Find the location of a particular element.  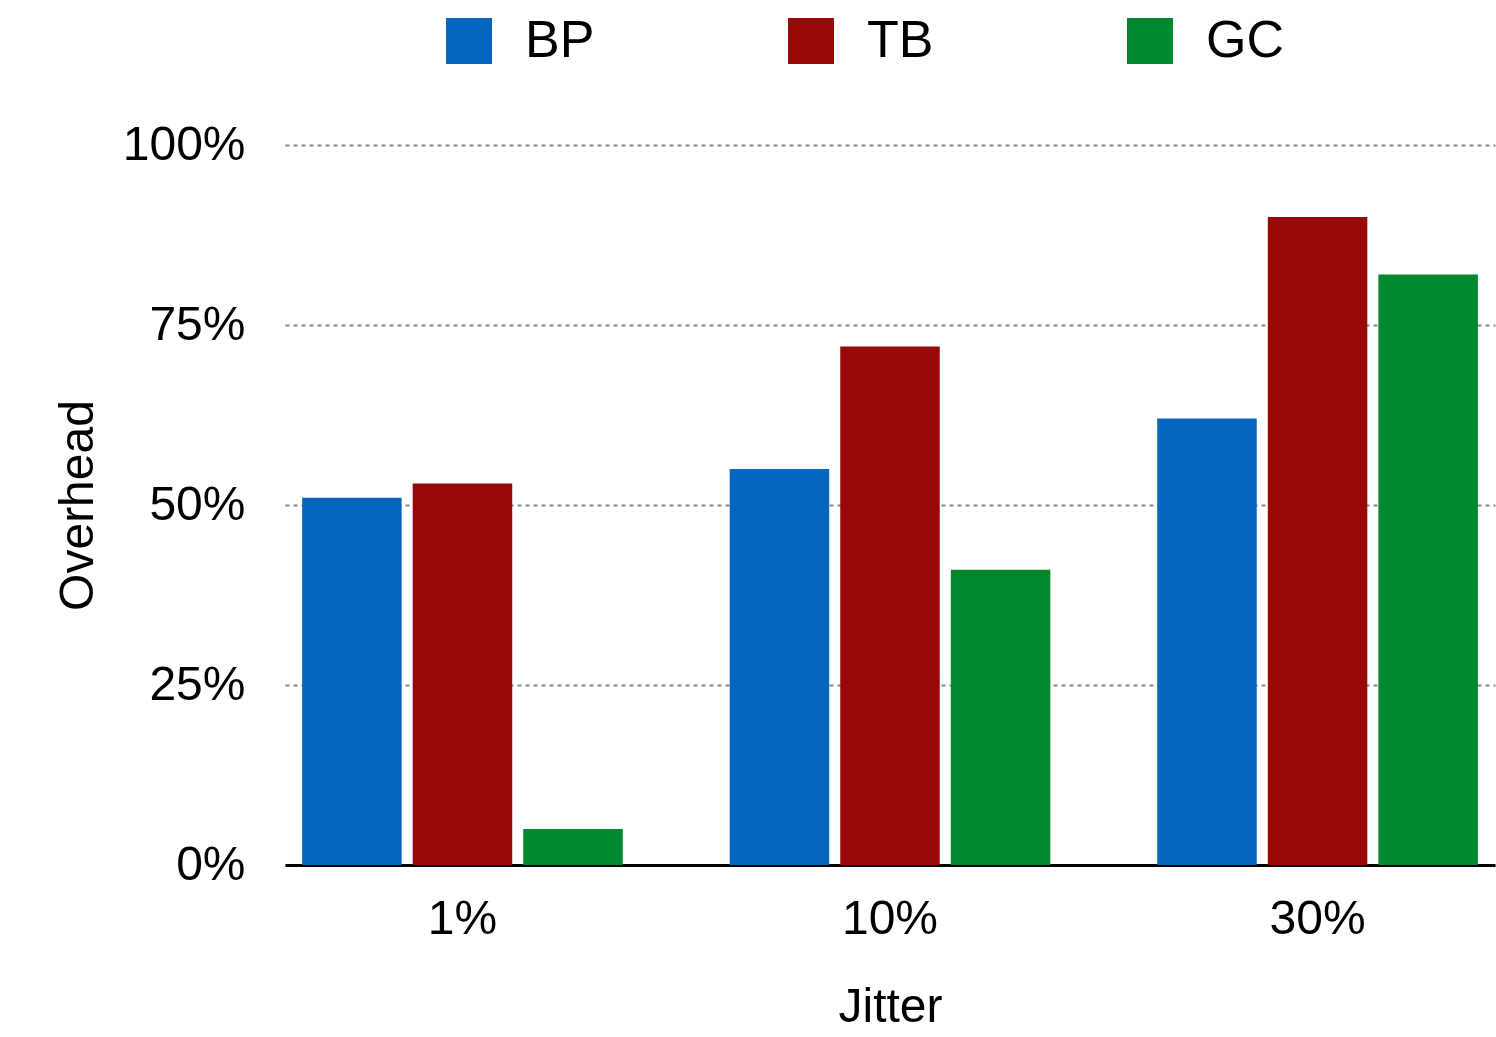

legend-label: TB is located at coordinates (900, 39).